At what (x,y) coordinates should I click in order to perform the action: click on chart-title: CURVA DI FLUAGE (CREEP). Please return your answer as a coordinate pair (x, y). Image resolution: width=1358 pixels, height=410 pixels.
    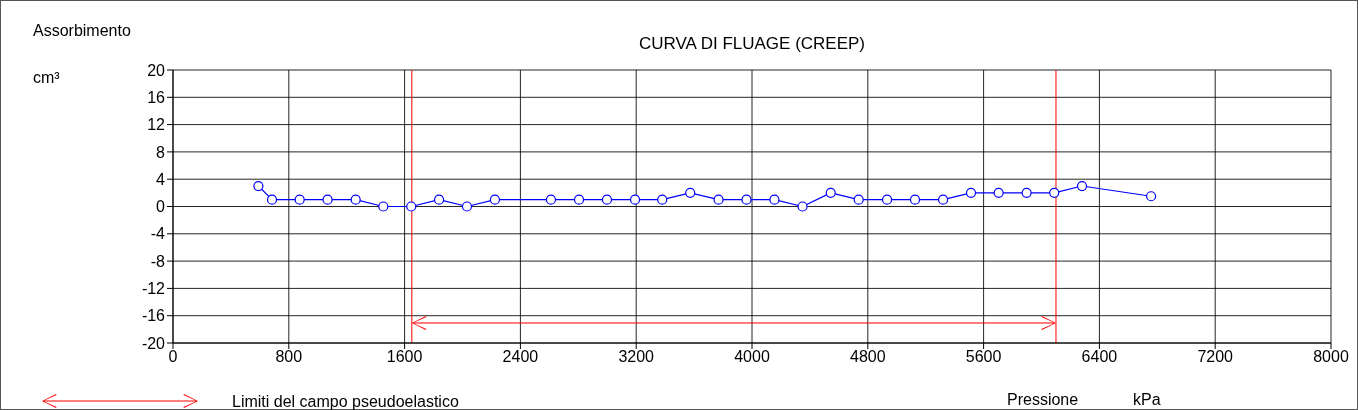
    Looking at the image, I should click on (752, 43).